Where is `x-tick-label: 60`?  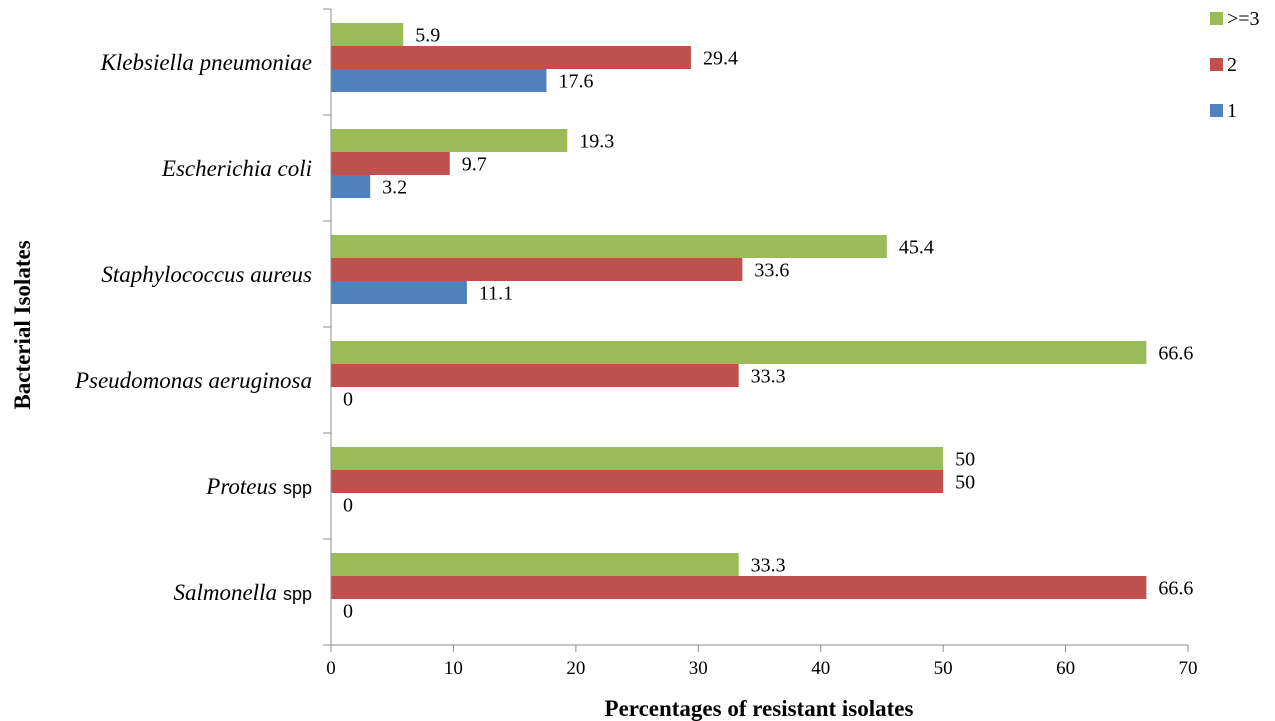 x-tick-label: 60 is located at coordinates (1065, 668).